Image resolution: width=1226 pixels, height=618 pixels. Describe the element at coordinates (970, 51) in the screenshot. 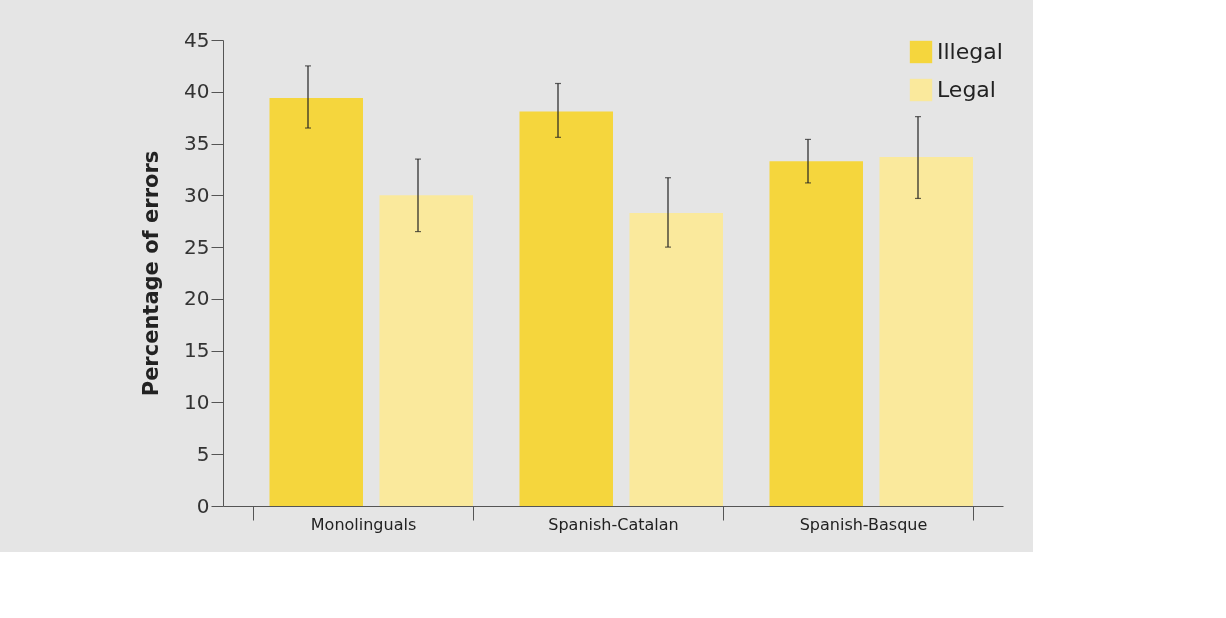

I see `legend-label: Illegal` at that location.